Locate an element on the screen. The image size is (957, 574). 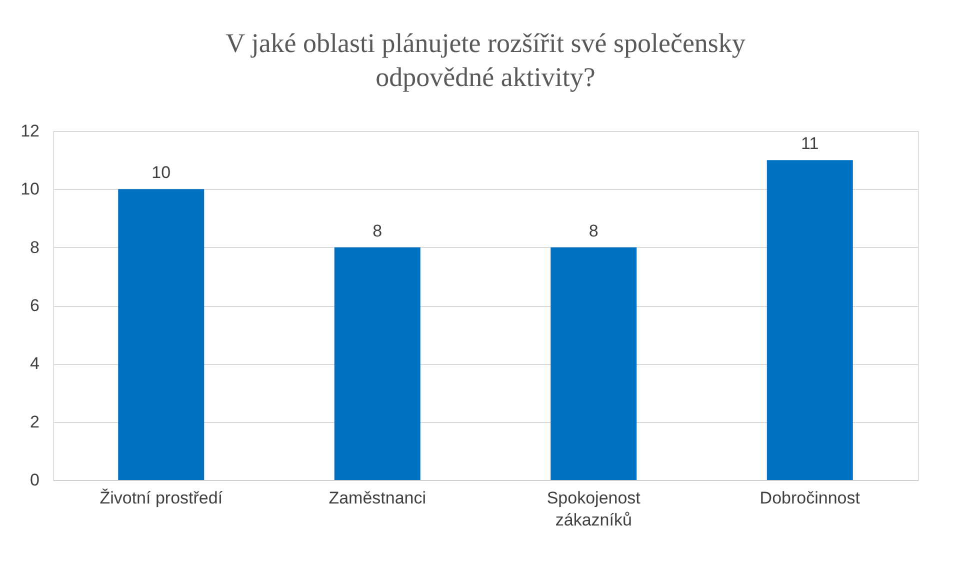
x-tick-label: Dobročinnost is located at coordinates (810, 498).